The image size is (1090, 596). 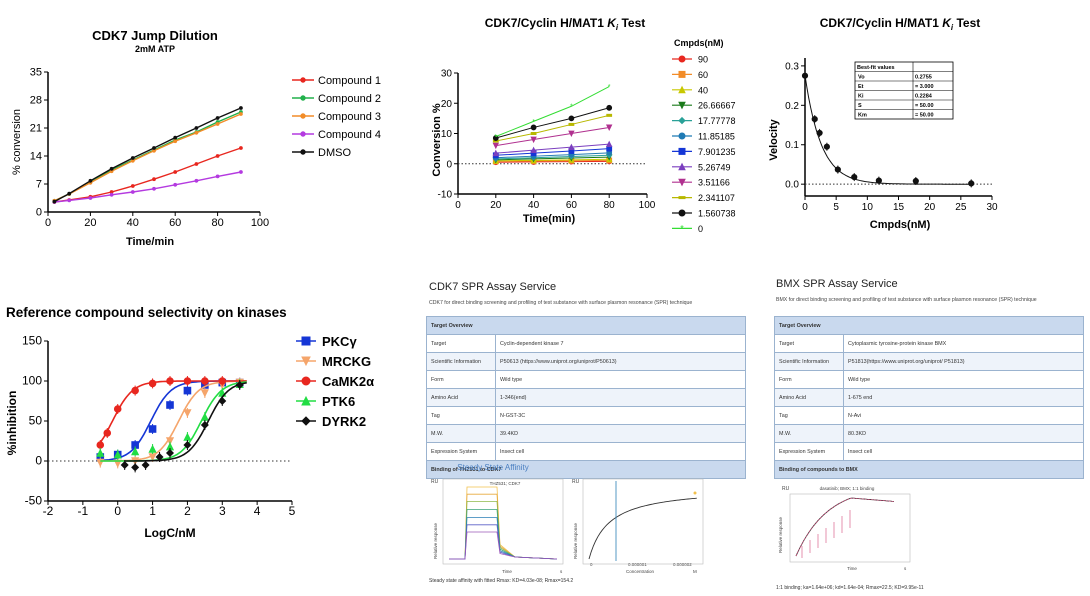 What do you see at coordinates (36, 101) in the screenshot?
I see `y-tick-label: 28` at bounding box center [36, 101].